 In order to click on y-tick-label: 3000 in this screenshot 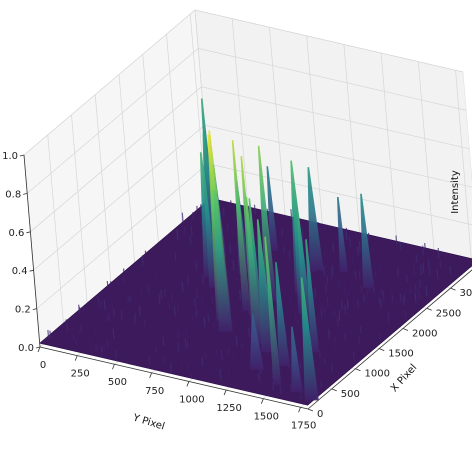, I will do `click(466, 293)`.